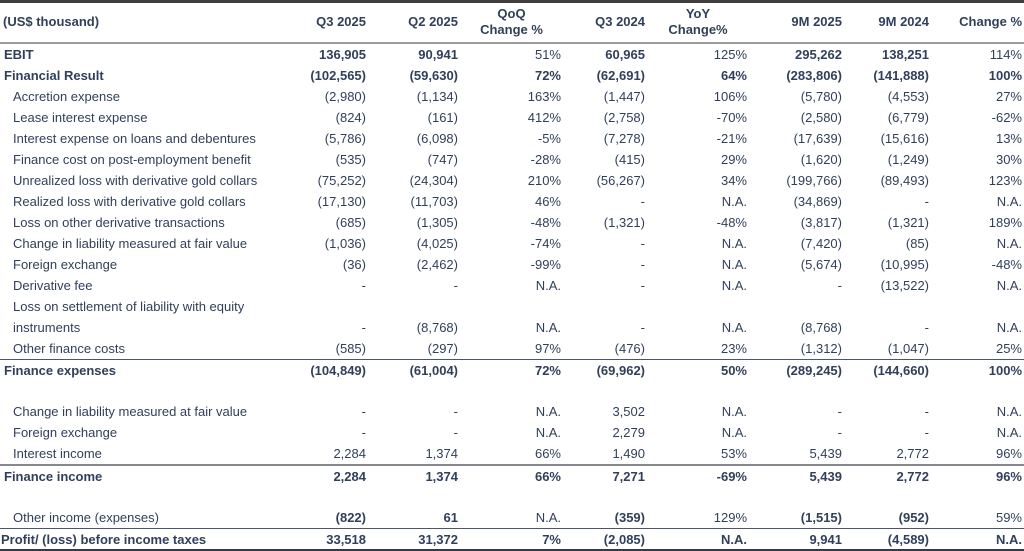 The image size is (1024, 551). Describe the element at coordinates (901, 75) in the screenshot. I see `cell-9m-2024: (141,888)` at that location.